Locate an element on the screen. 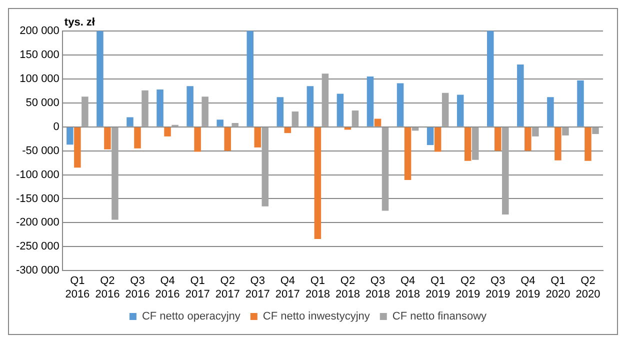 This screenshot has width=626, height=343. x-tick-label: Q2 2020 is located at coordinates (588, 287).